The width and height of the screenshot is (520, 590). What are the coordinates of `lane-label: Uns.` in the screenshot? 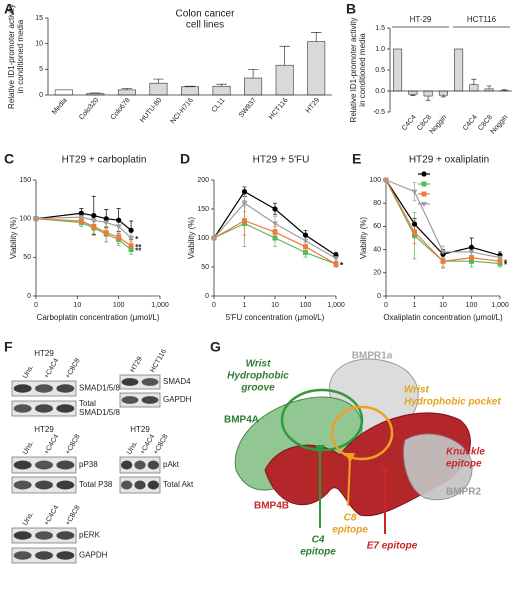 It's located at (28, 372).